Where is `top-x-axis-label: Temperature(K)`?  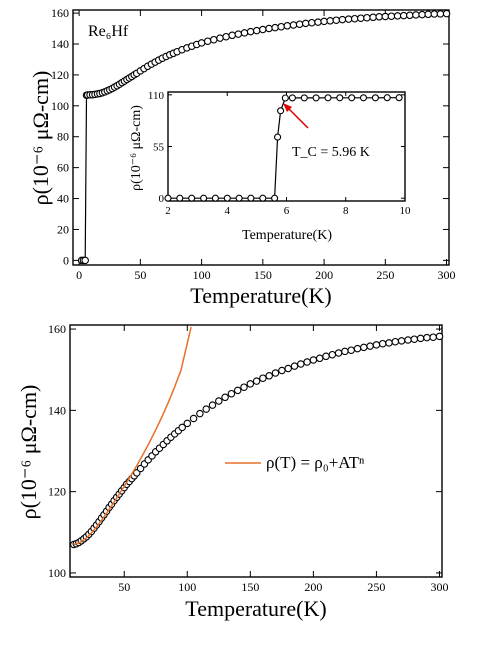 top-x-axis-label: Temperature(K) is located at coordinates (260, 295).